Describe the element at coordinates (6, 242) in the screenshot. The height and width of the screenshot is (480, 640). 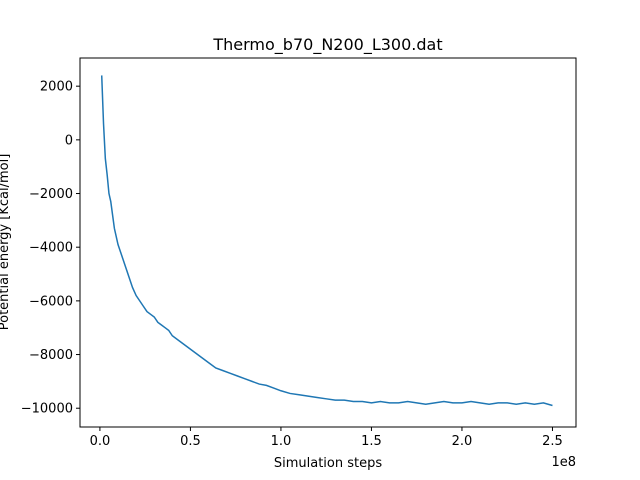
I see `y-axis-label: Potential energy [Kcal/mol]` at that location.